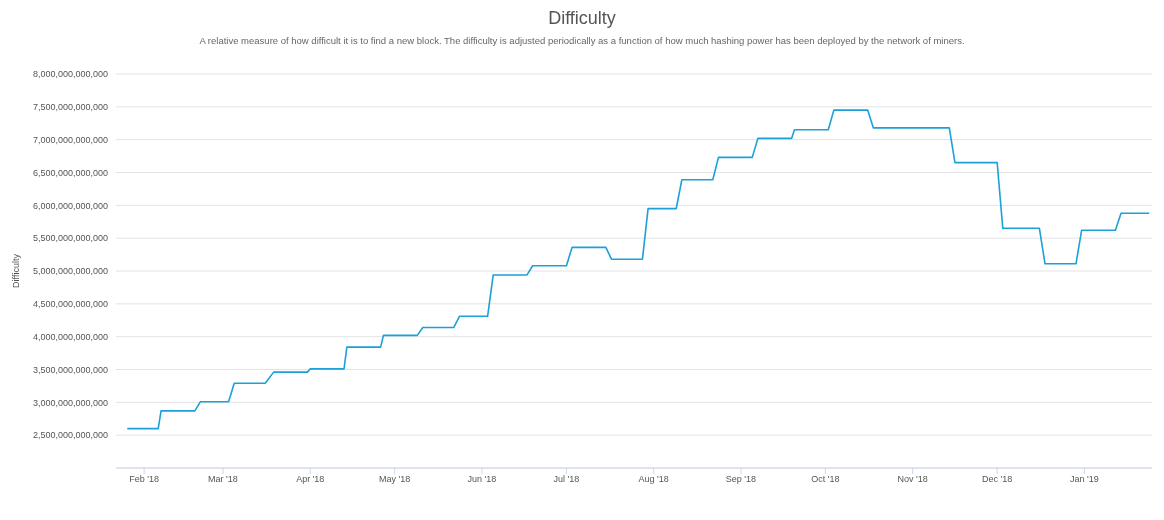  What do you see at coordinates (70, 435) in the screenshot?
I see `y-tick-label: 2,500,000,000,000` at bounding box center [70, 435].